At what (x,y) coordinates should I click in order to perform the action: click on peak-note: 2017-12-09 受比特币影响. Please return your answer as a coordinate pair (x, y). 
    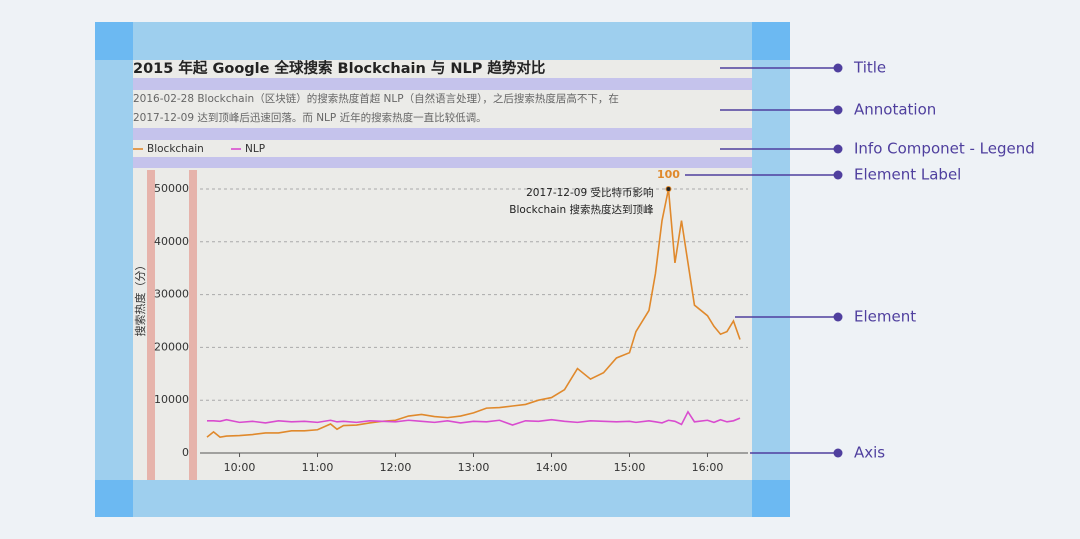
    Looking at the image, I should click on (589, 192).